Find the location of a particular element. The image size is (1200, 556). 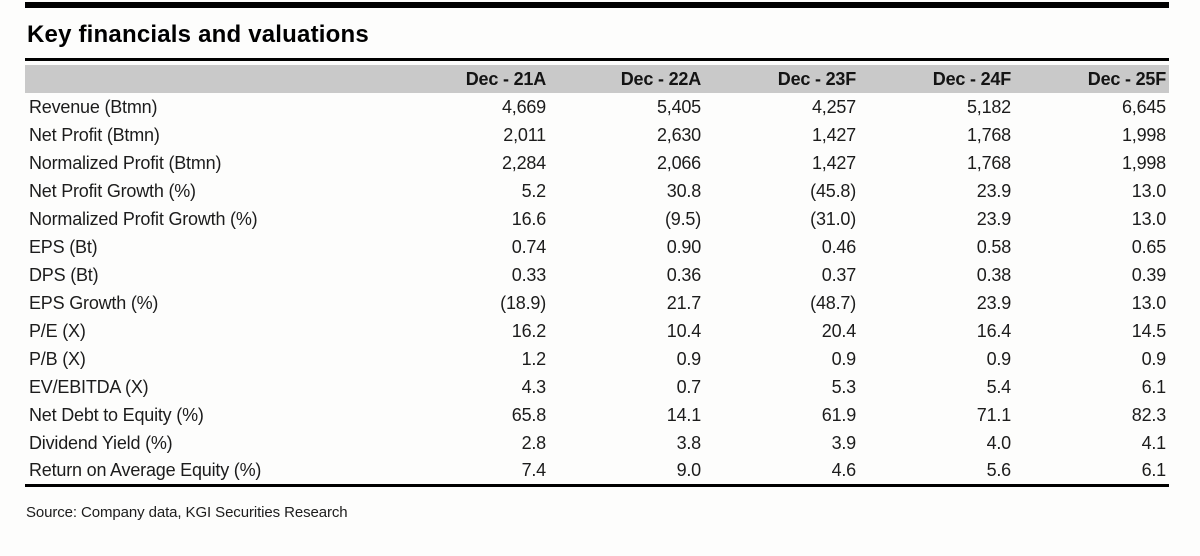

row-label: Net Profit (Btmn) is located at coordinates (94, 134).